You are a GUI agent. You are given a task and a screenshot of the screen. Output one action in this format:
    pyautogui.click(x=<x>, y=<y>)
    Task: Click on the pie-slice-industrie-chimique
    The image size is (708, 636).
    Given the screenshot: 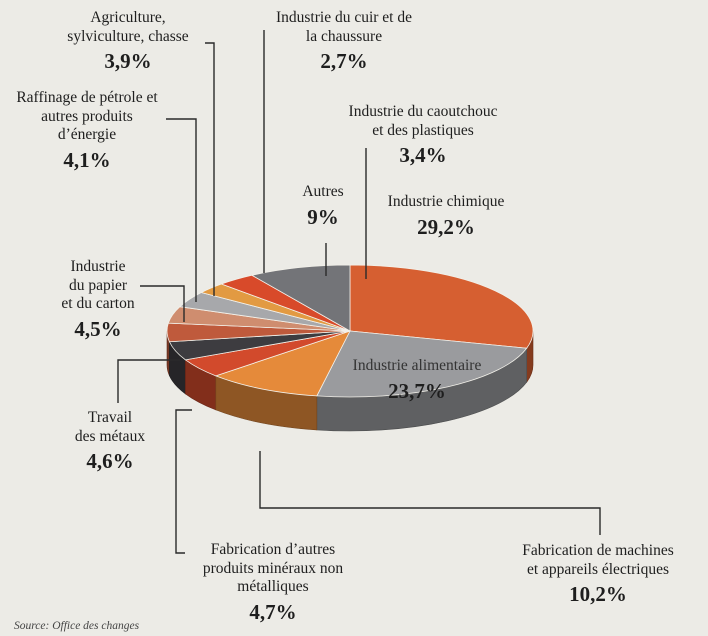 What is the action you would take?
    pyautogui.click(x=441, y=306)
    